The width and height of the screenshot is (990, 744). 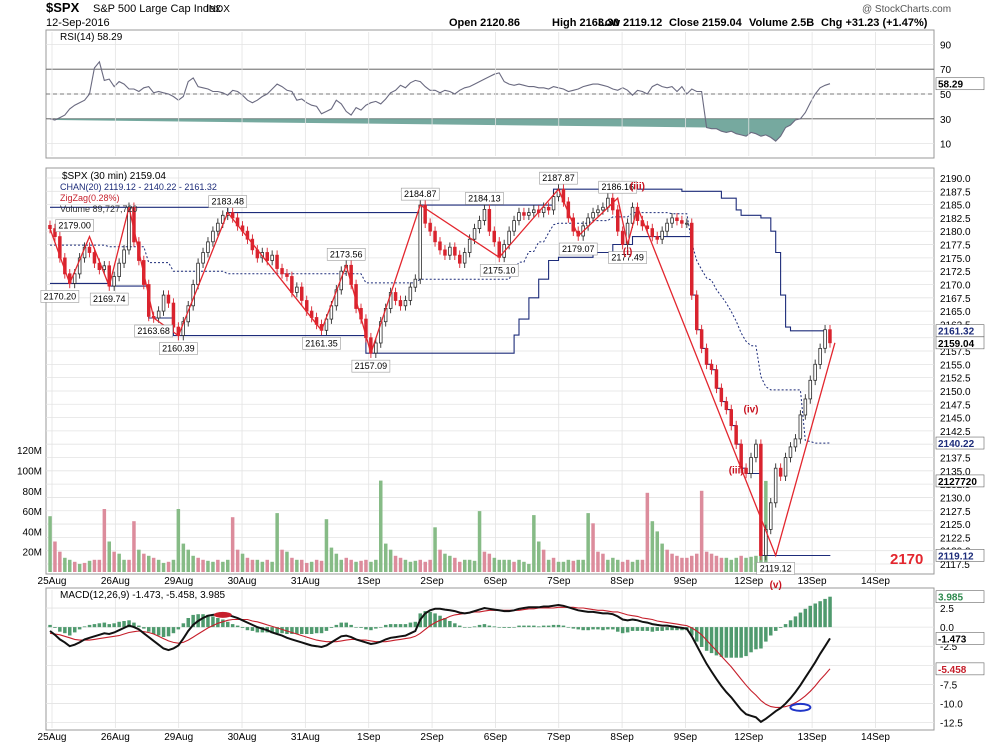 I want to click on rsi-oversold-fill, so click(x=425, y=130).